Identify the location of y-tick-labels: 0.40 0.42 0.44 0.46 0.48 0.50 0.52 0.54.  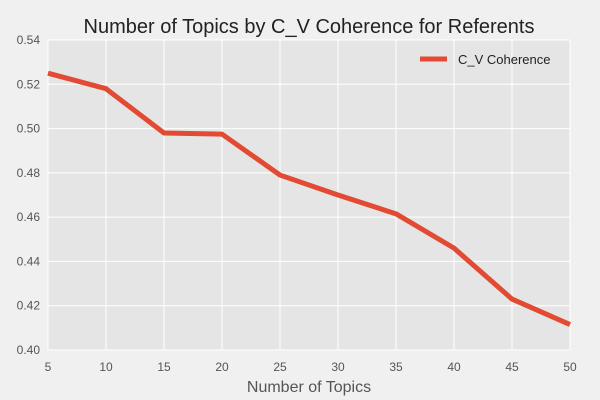
(29, 195).